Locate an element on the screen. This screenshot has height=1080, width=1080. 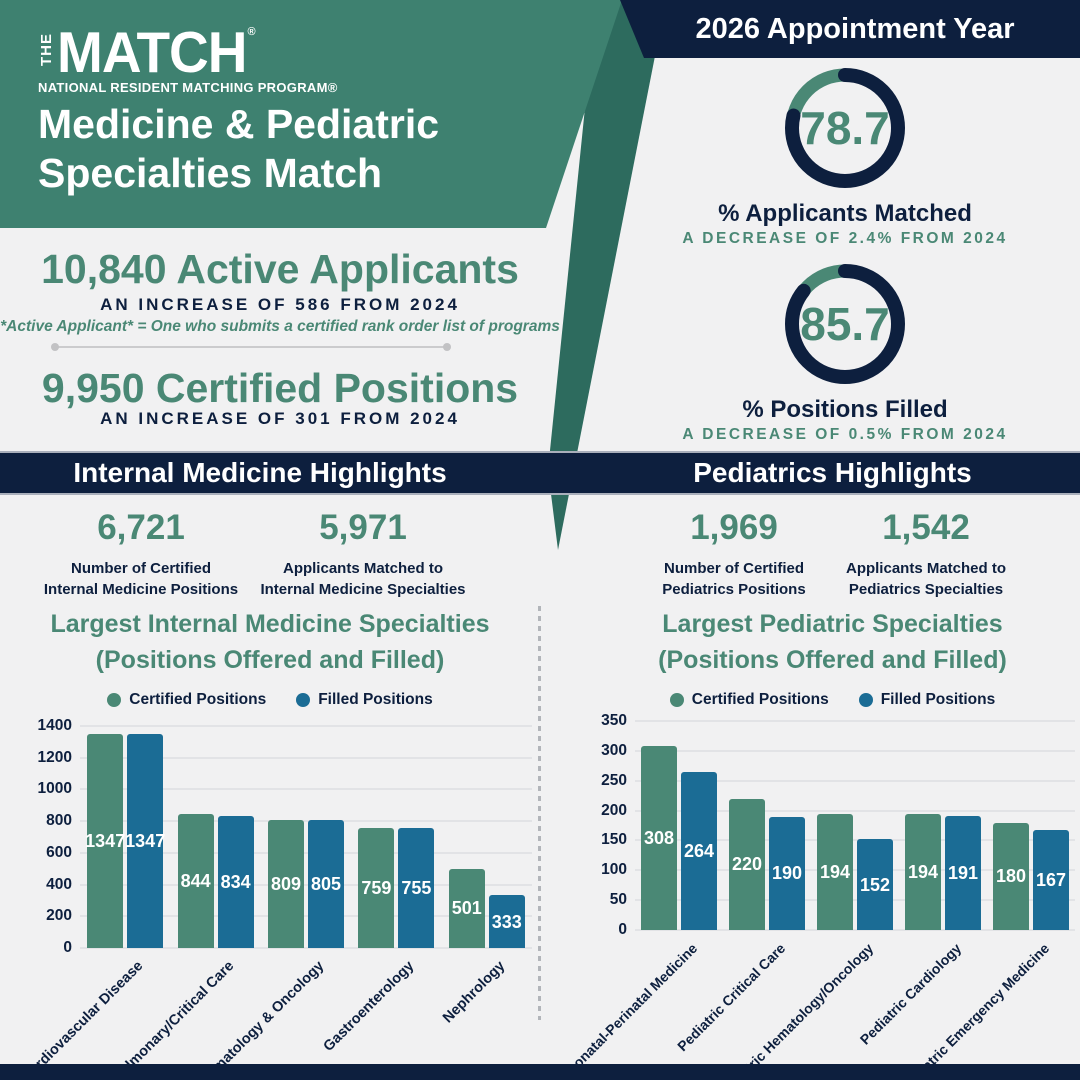
legend-item-filled: Filled Positions is located at coordinates (926, 700).